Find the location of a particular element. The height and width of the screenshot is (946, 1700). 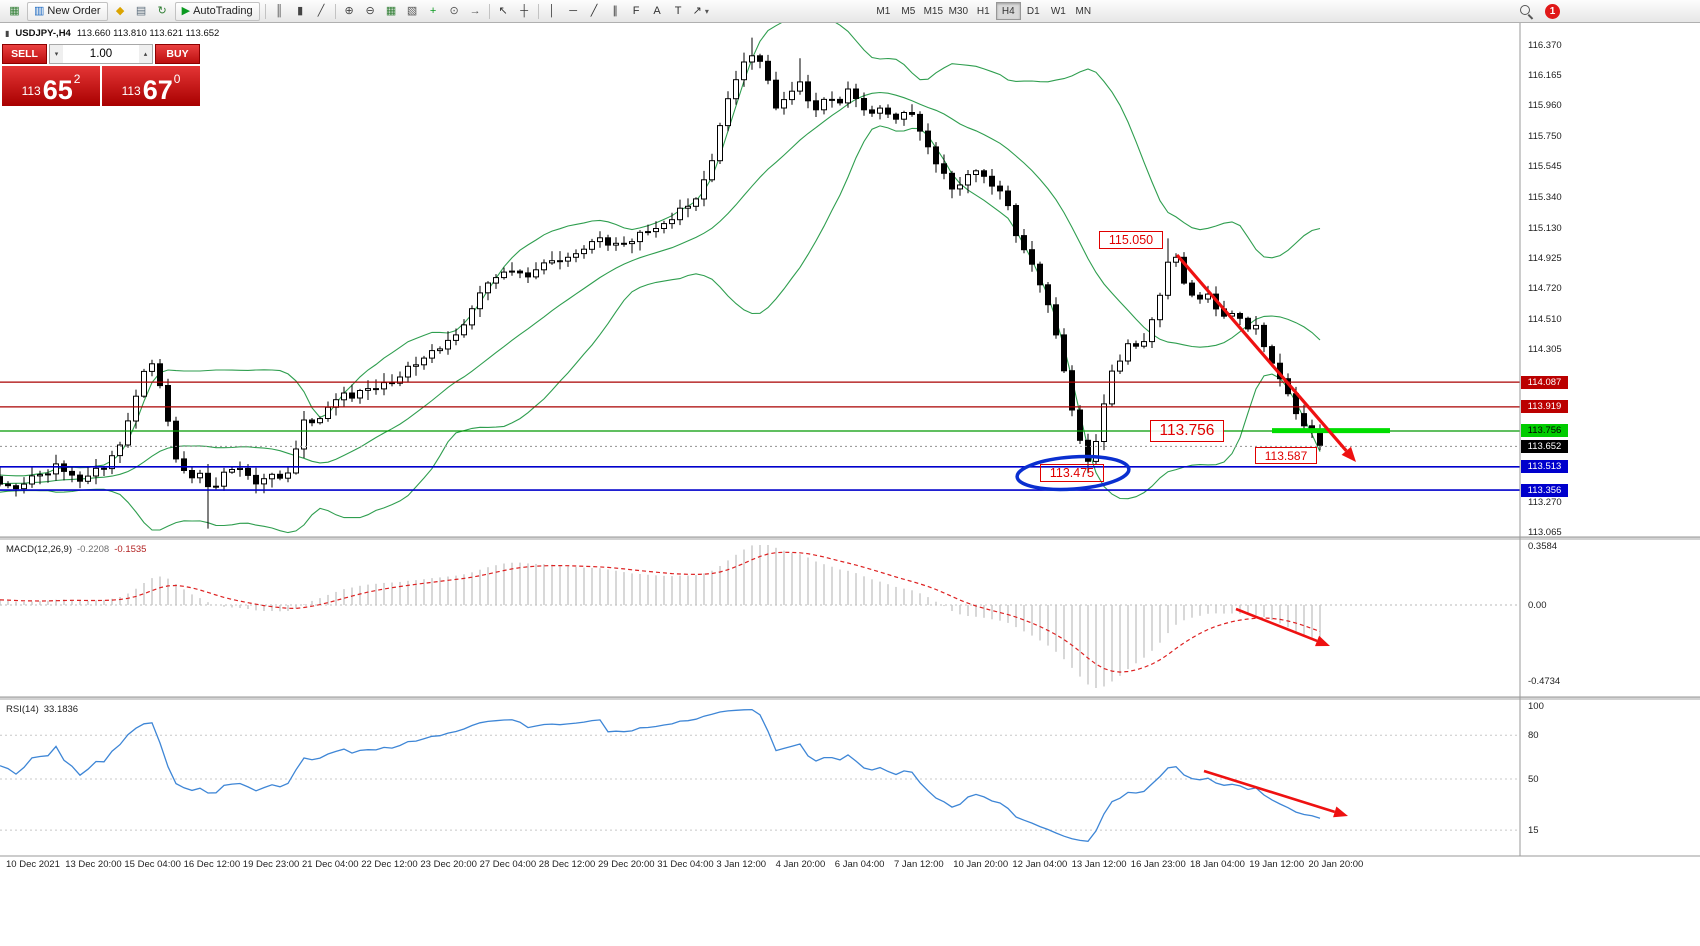

price-axis-label: 114.305 is located at coordinates (1545, 350).